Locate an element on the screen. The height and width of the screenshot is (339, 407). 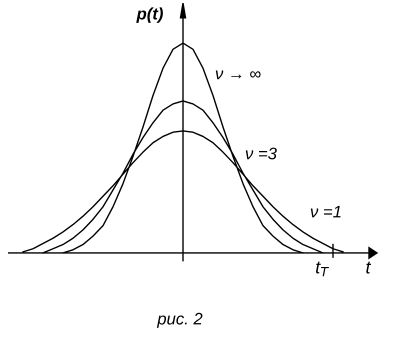
series-label: ν =3 is located at coordinates (261, 154).